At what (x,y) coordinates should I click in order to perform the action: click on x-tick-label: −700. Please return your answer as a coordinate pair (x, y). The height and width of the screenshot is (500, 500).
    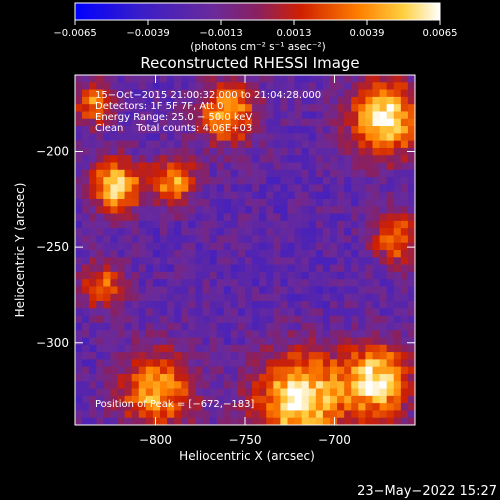
    Looking at the image, I should click on (334, 440).